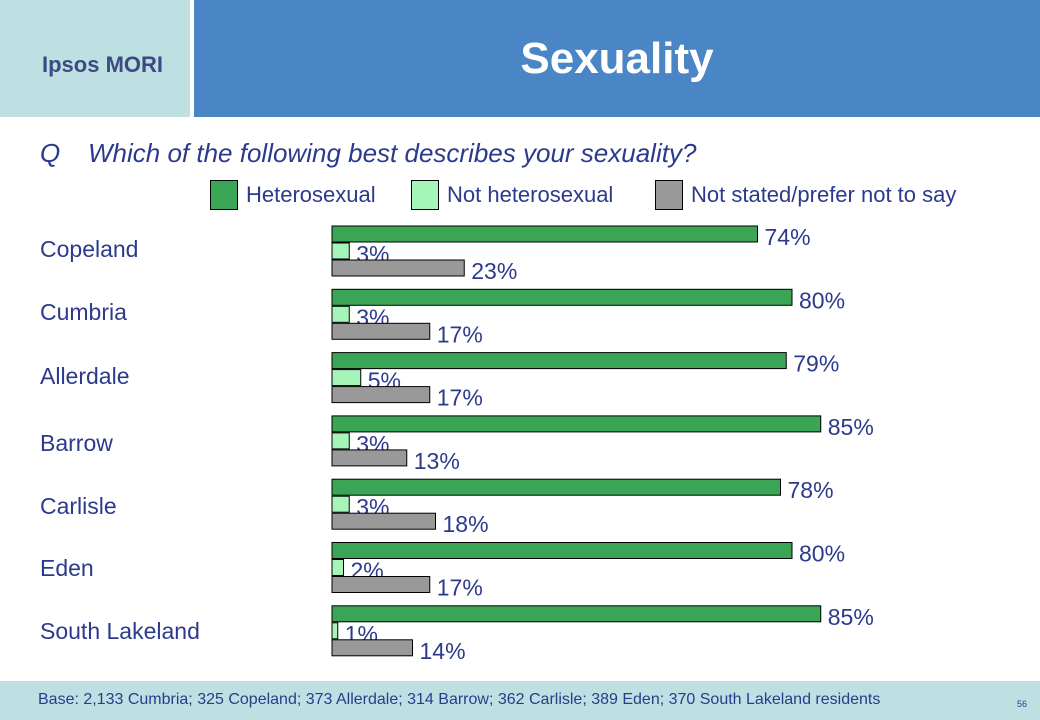  What do you see at coordinates (544, 234) in the screenshot?
I see `bar-copeland-heterosexual` at bounding box center [544, 234].